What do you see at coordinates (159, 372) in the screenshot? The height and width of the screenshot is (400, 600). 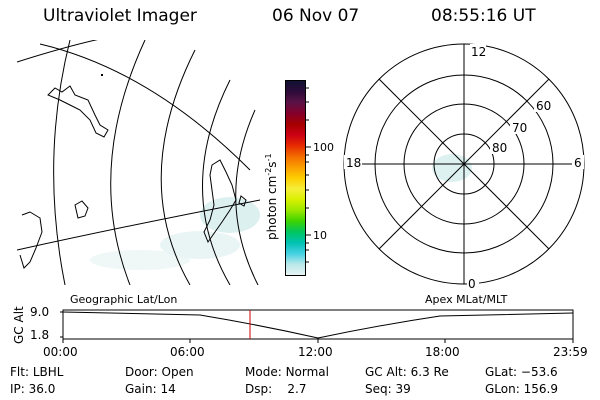 I see `door-field: Door: Open` at bounding box center [159, 372].